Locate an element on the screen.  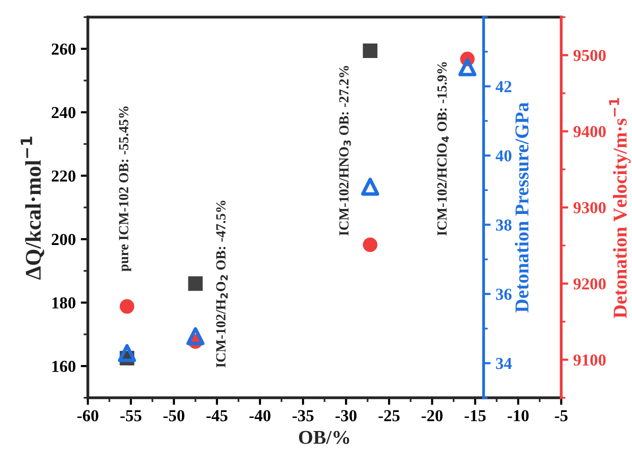
y-axis-title: ΔQ/kcal·mol$^{−1}$ is located at coordinates (32, 208).